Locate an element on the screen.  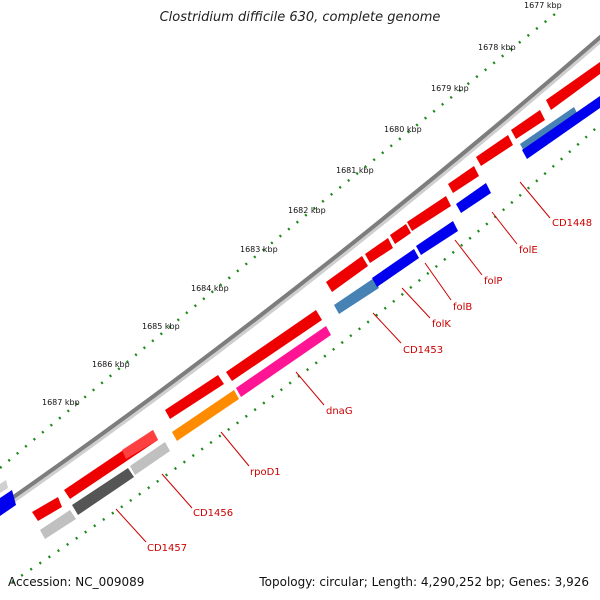
gene-label-fole: folE is located at coordinates (528, 250).